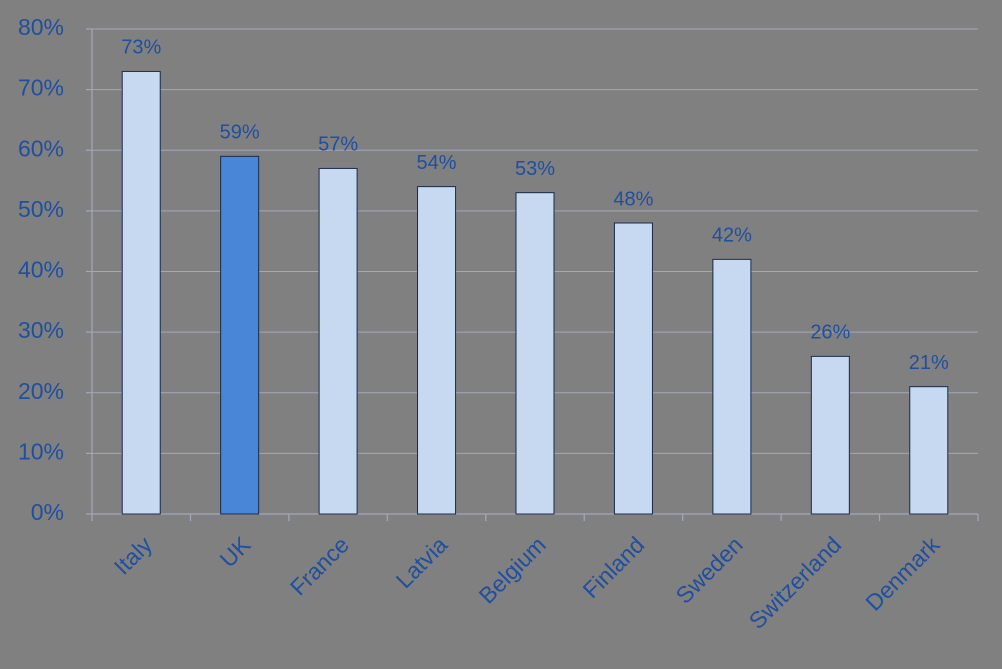 Image resolution: width=1002 pixels, height=669 pixels. What do you see at coordinates (47, 512) in the screenshot?
I see `y-tick-label: 0%` at bounding box center [47, 512].